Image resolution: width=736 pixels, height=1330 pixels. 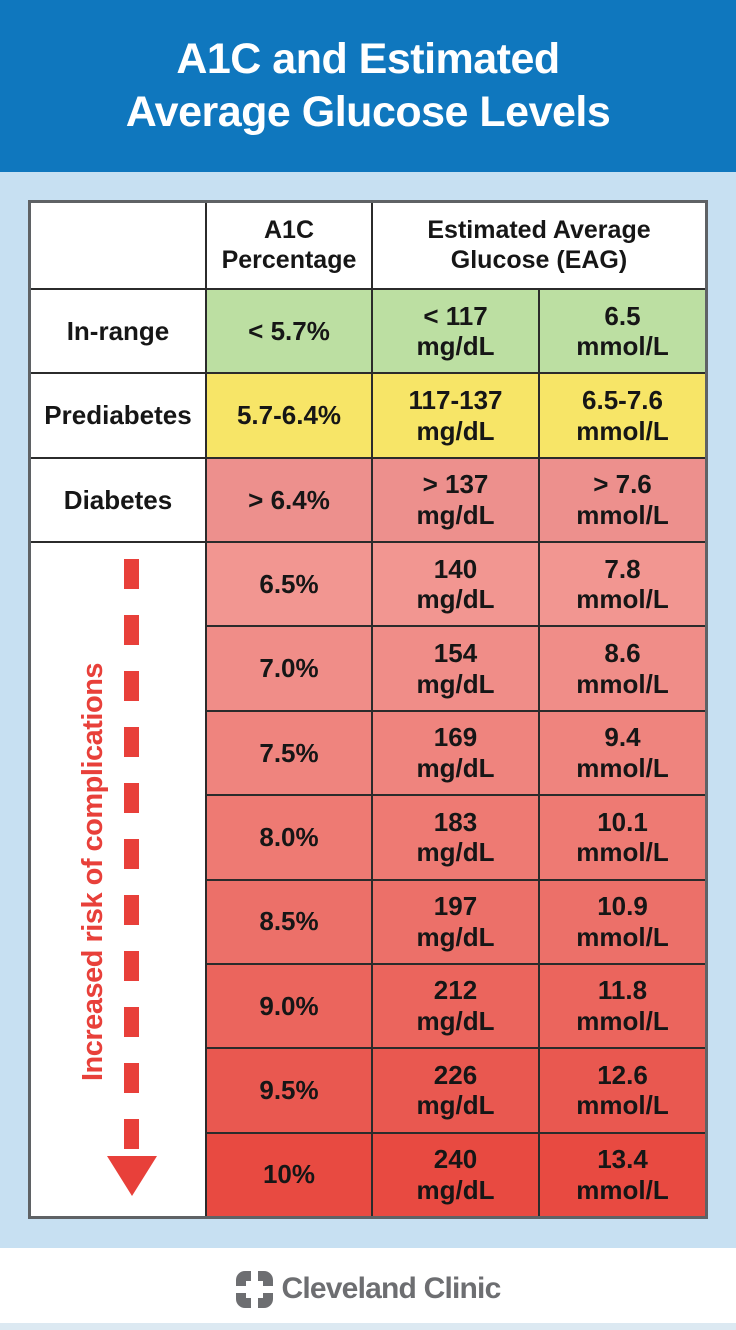 I want to click on mgdl-cell: 240 mg/dL, so click(x=455, y=1174).